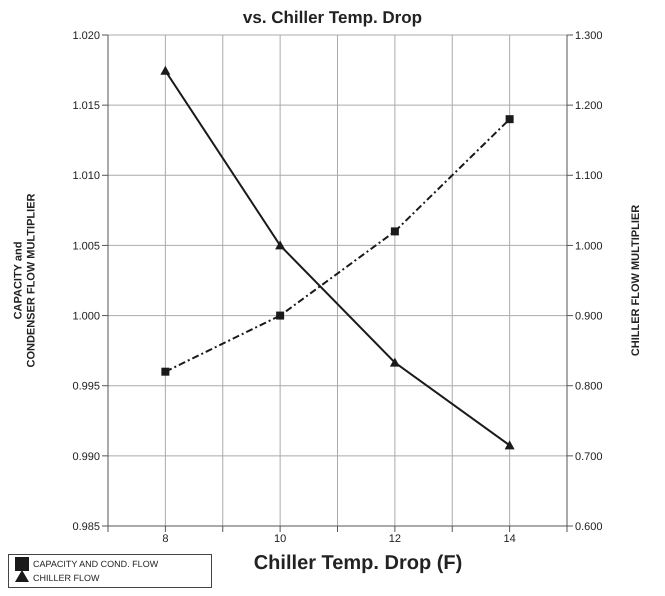 This screenshot has width=665, height=596. Describe the element at coordinates (589, 246) in the screenshot. I see `y2-tick-label: 1.000` at that location.